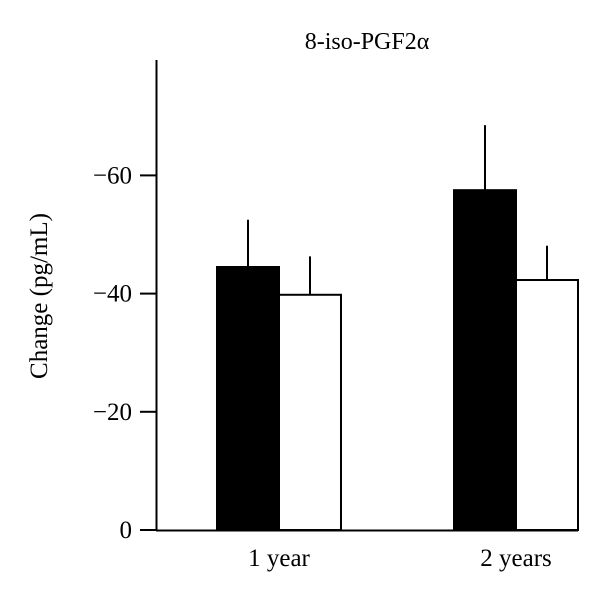  I want to click on y-axis-label: Change (pg/mL), so click(39, 296).